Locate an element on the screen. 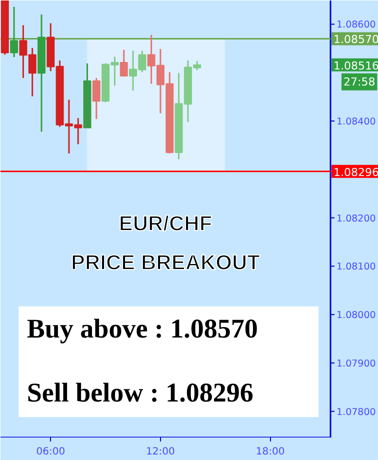 The width and height of the screenshot is (378, 460). text: 1.08516 is located at coordinates (356, 65).